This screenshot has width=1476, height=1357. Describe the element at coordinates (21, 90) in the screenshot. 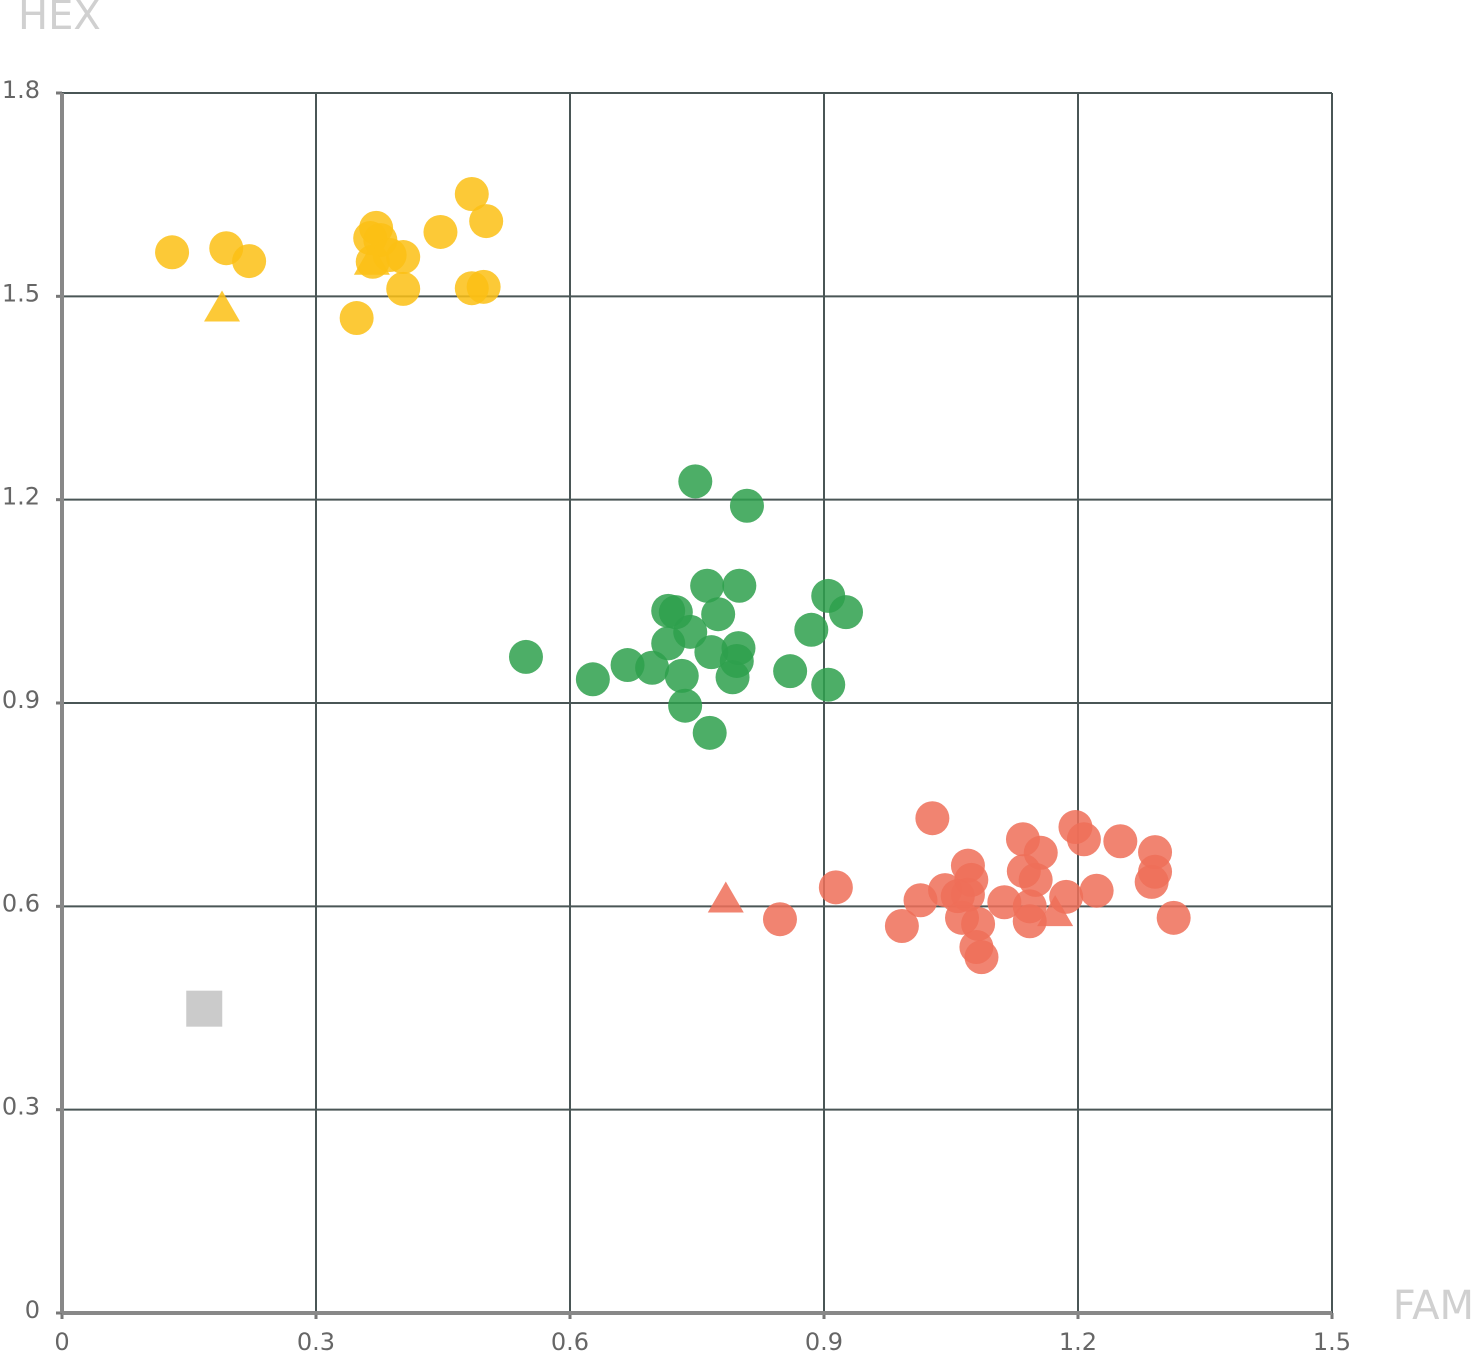

I see `y-tick-label: 1.8` at that location.